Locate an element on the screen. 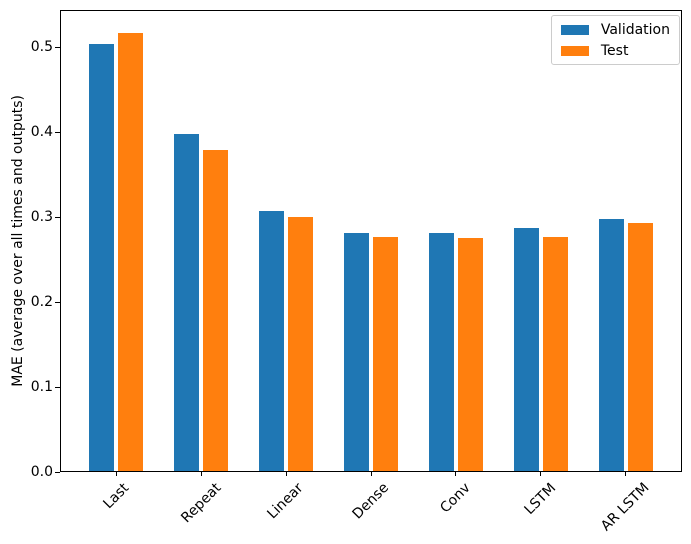 Image resolution: width=691 pixels, height=544 pixels. y-tick-label: 0.0 is located at coordinates (41, 472).